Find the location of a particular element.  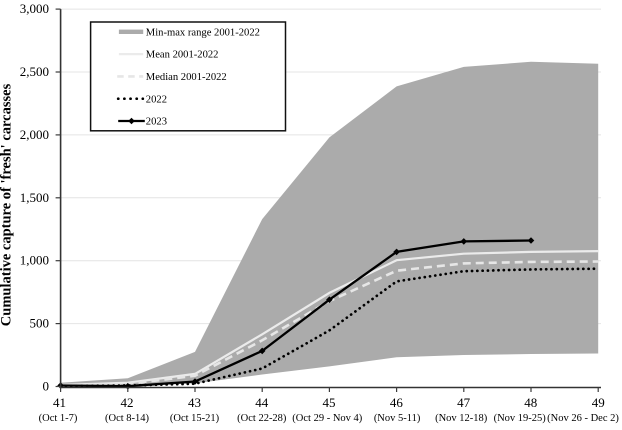

svg-text: (Oct 22-28) is located at coordinates (262, 418).